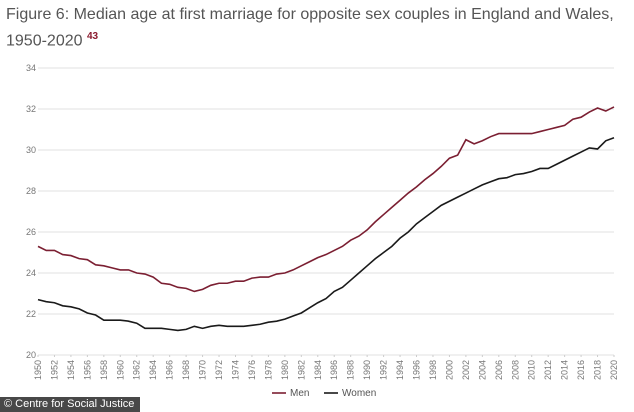  Describe the element at coordinates (598, 370) in the screenshot. I see `x-tick-label: 2018` at that location.